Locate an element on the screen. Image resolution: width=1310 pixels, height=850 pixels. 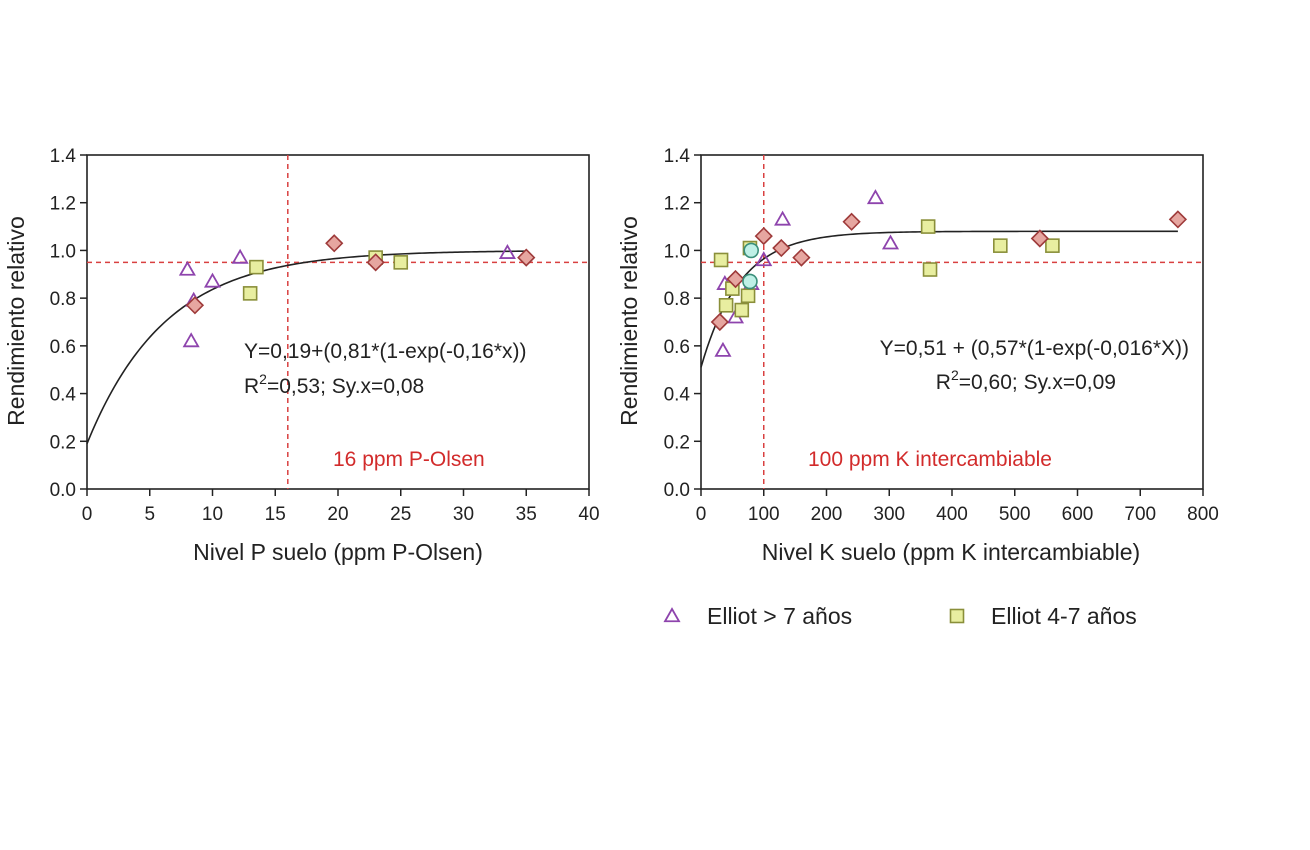
x-tick-label: 40 is located at coordinates (588, 514).